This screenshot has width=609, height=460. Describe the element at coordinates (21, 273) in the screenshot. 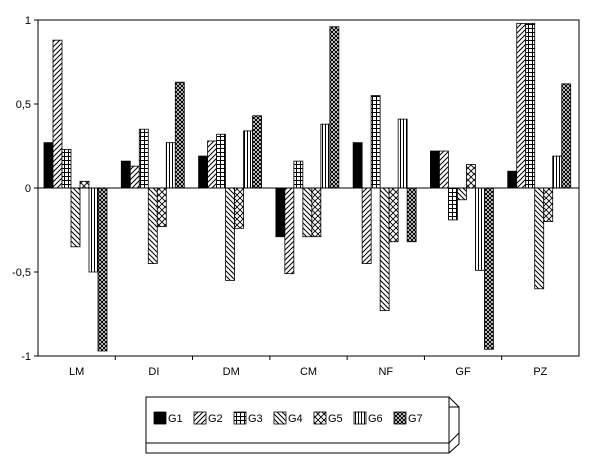

I see `y-tick-label: -0,5` at that location.